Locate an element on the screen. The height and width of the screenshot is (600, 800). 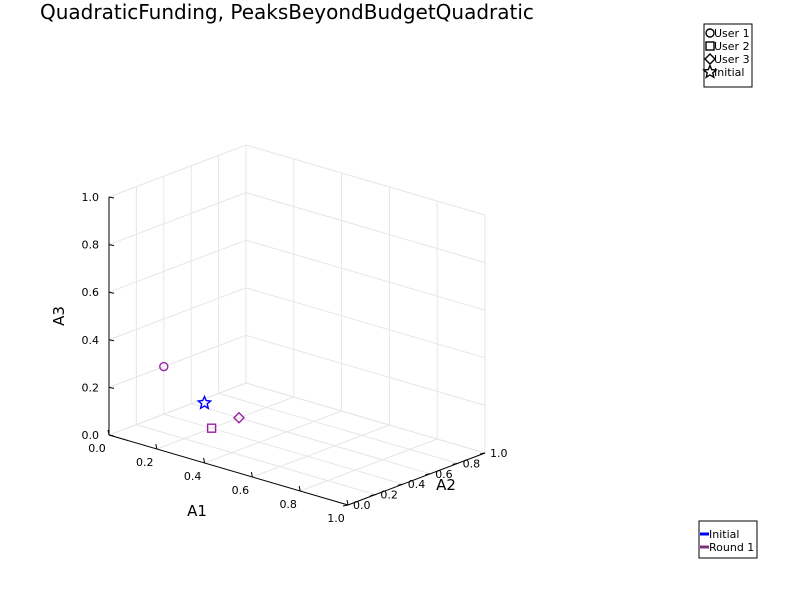
z-tick-label: 0.8 is located at coordinates (91, 245).